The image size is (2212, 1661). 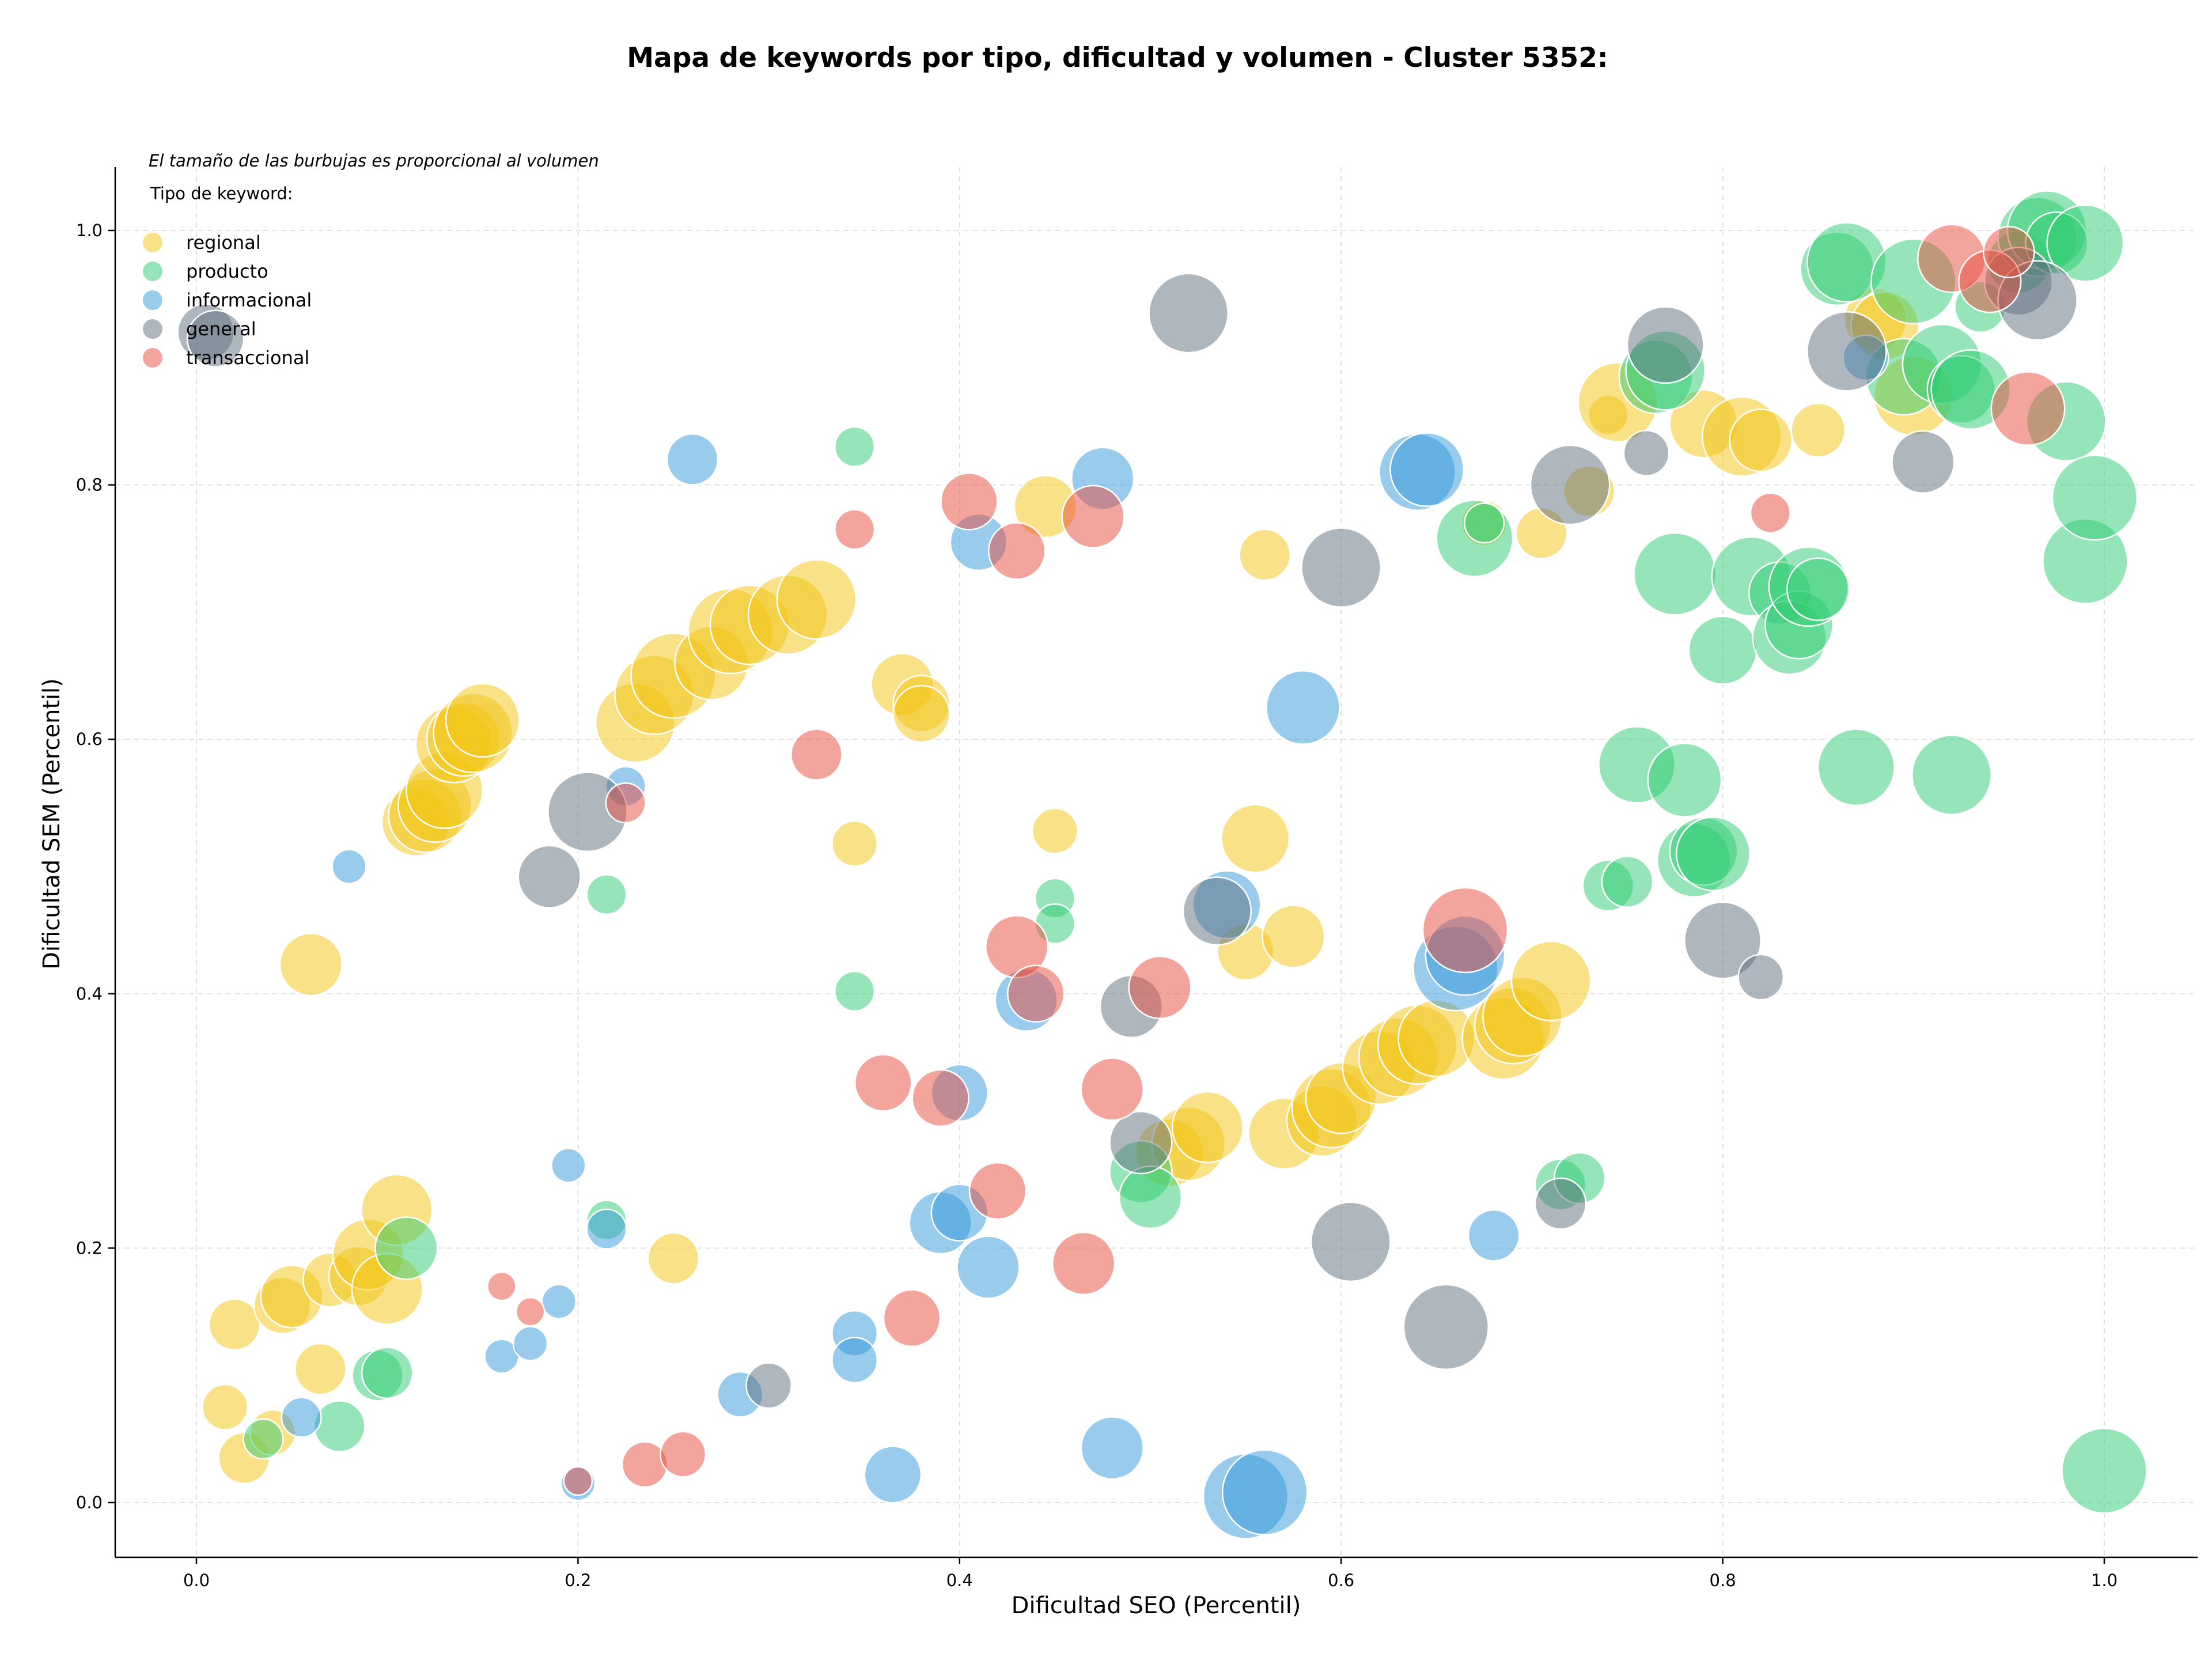 I want to click on legend-marker-transaccional, so click(x=152, y=358).